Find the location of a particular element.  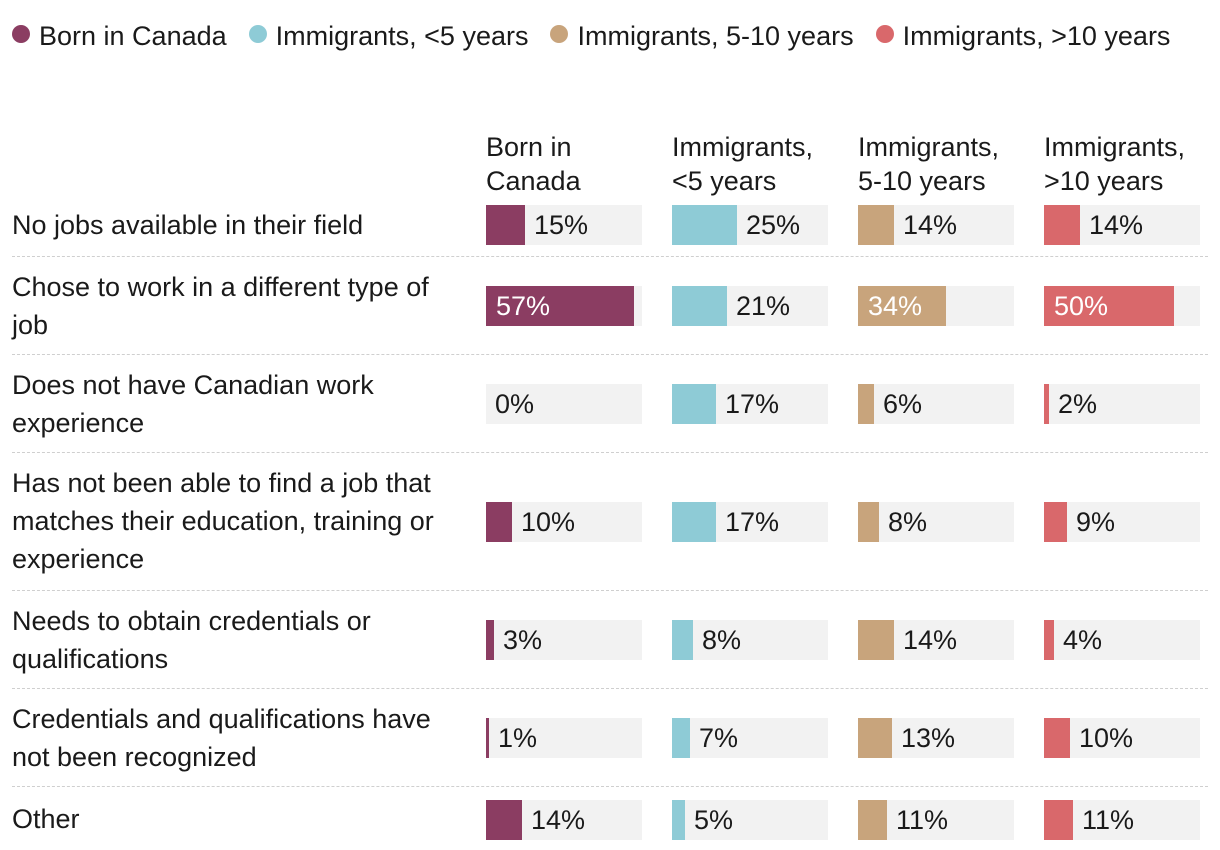

bar-track: 13% is located at coordinates (936, 738).